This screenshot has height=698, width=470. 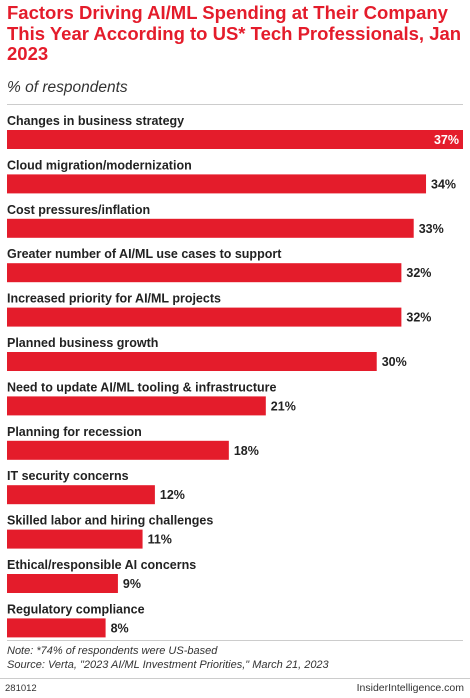 I want to click on chart-id: 281012, so click(x=21, y=688).